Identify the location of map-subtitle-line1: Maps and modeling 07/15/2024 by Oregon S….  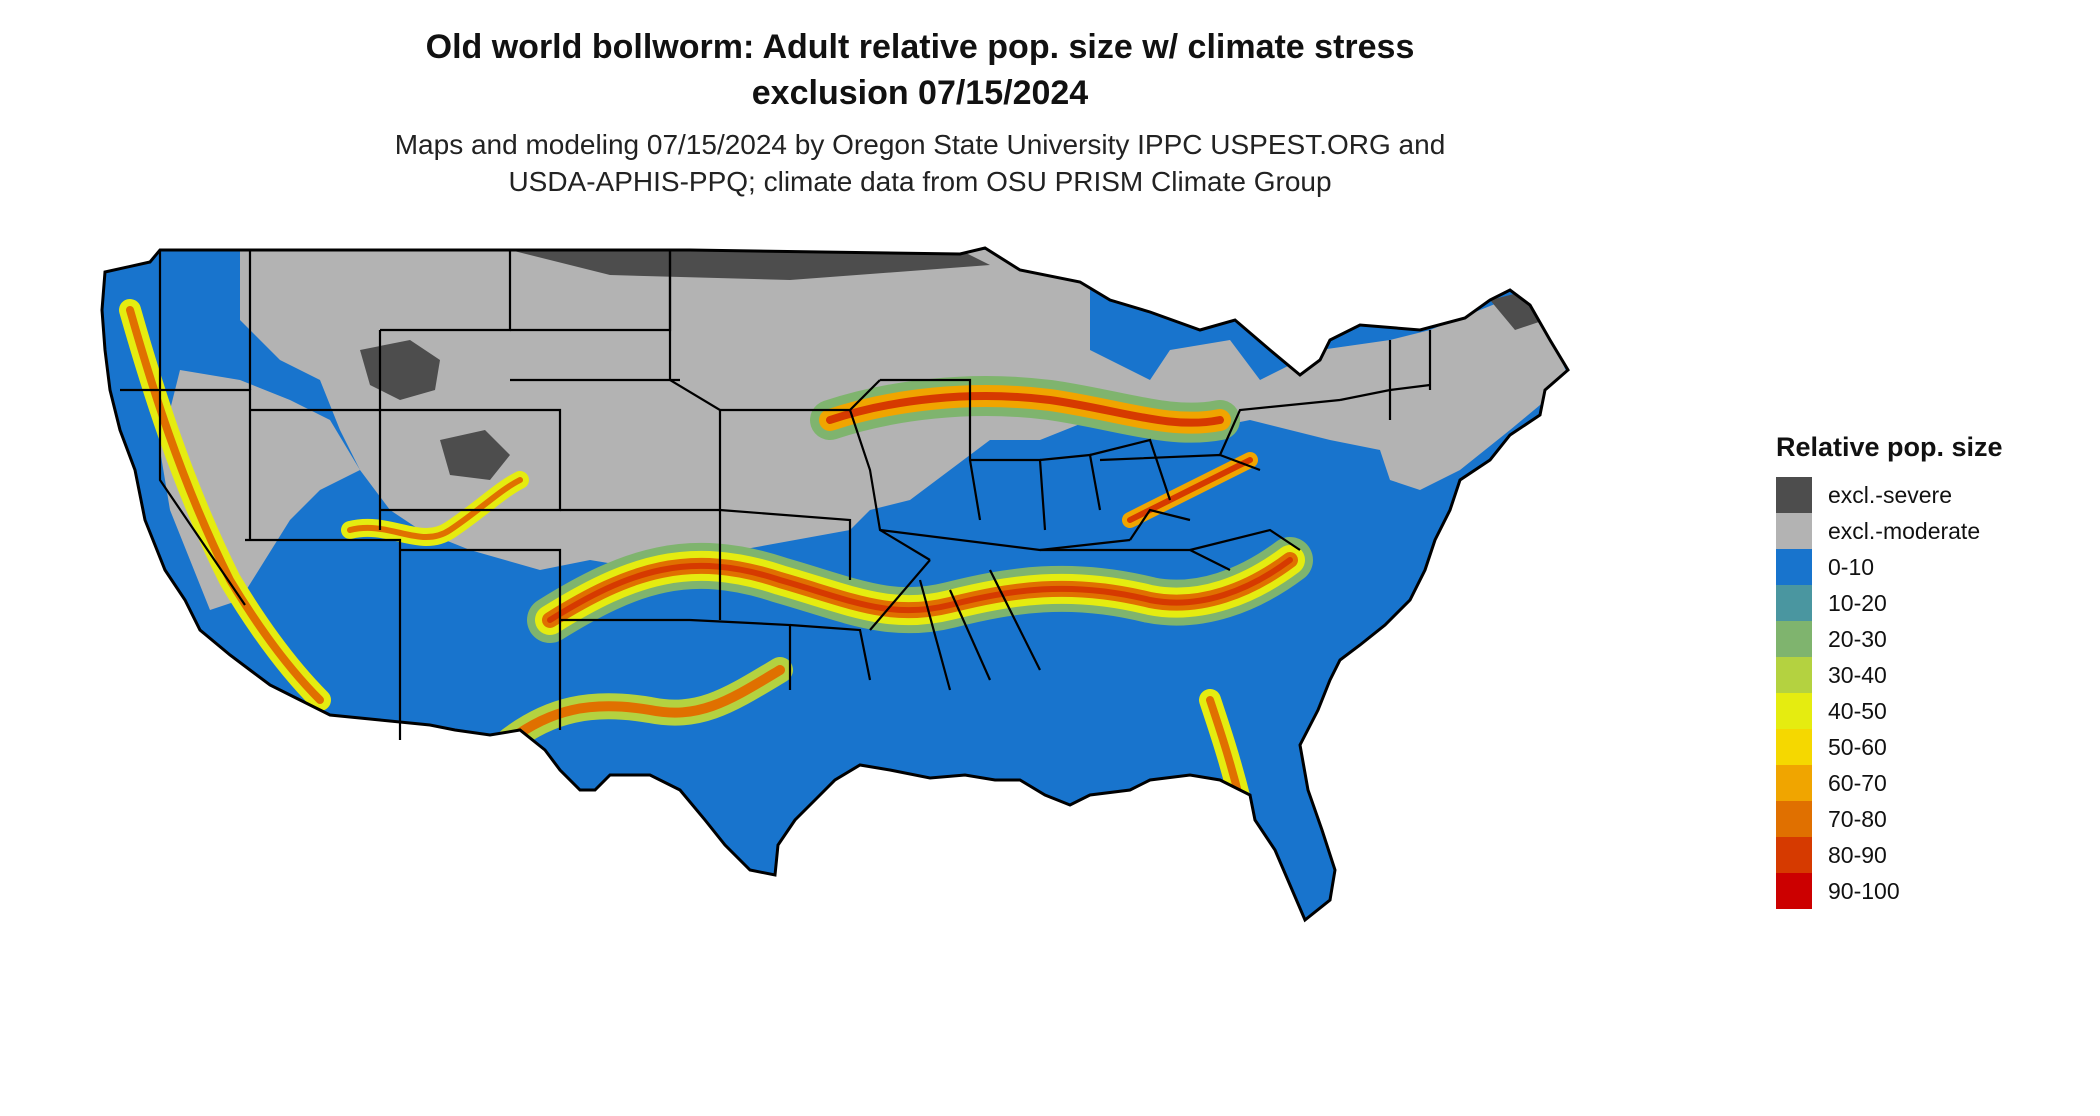
(920, 144).